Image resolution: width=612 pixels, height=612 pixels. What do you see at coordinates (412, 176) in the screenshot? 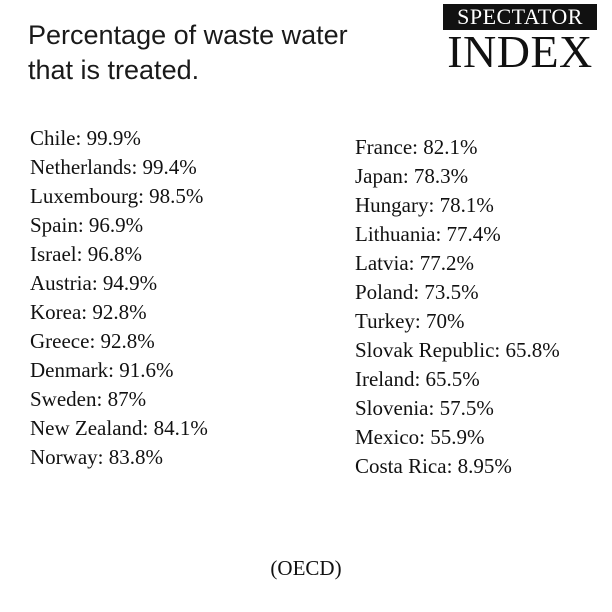
I see `list-item: Japan: 78.3%` at bounding box center [412, 176].